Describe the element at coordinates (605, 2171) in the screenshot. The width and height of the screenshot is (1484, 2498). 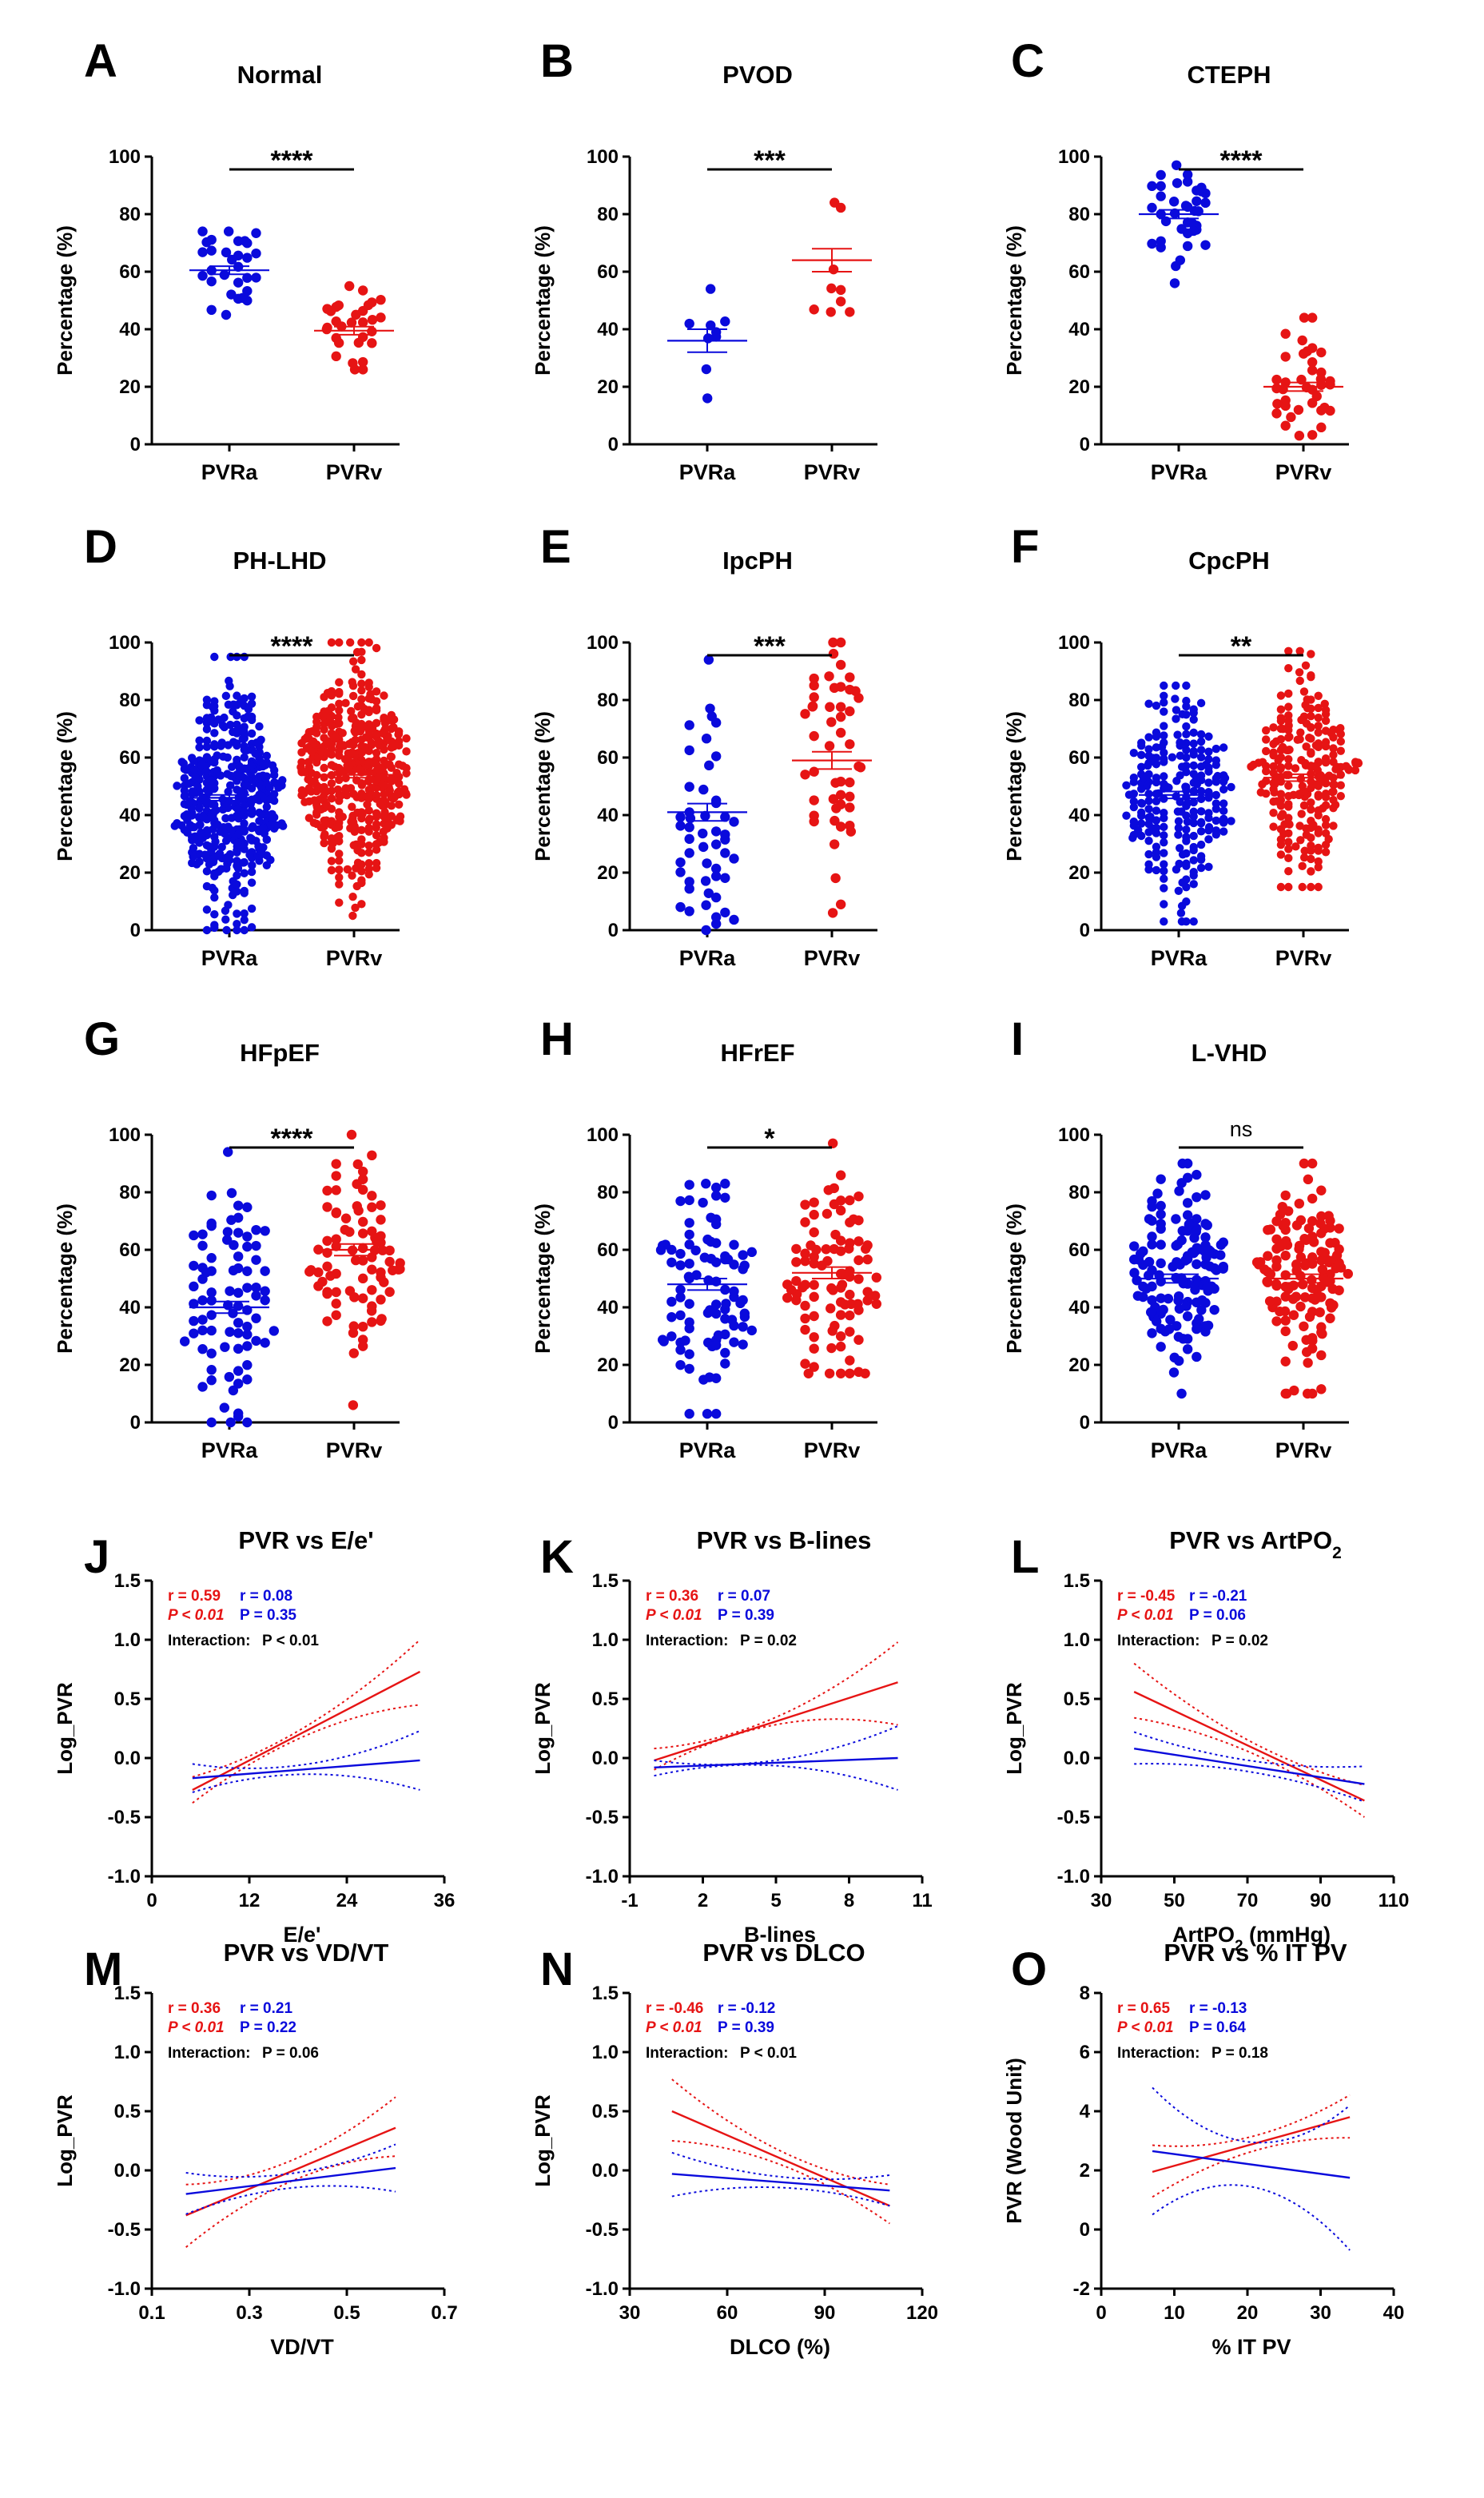
I see `y-tick-label: 0.0` at that location.